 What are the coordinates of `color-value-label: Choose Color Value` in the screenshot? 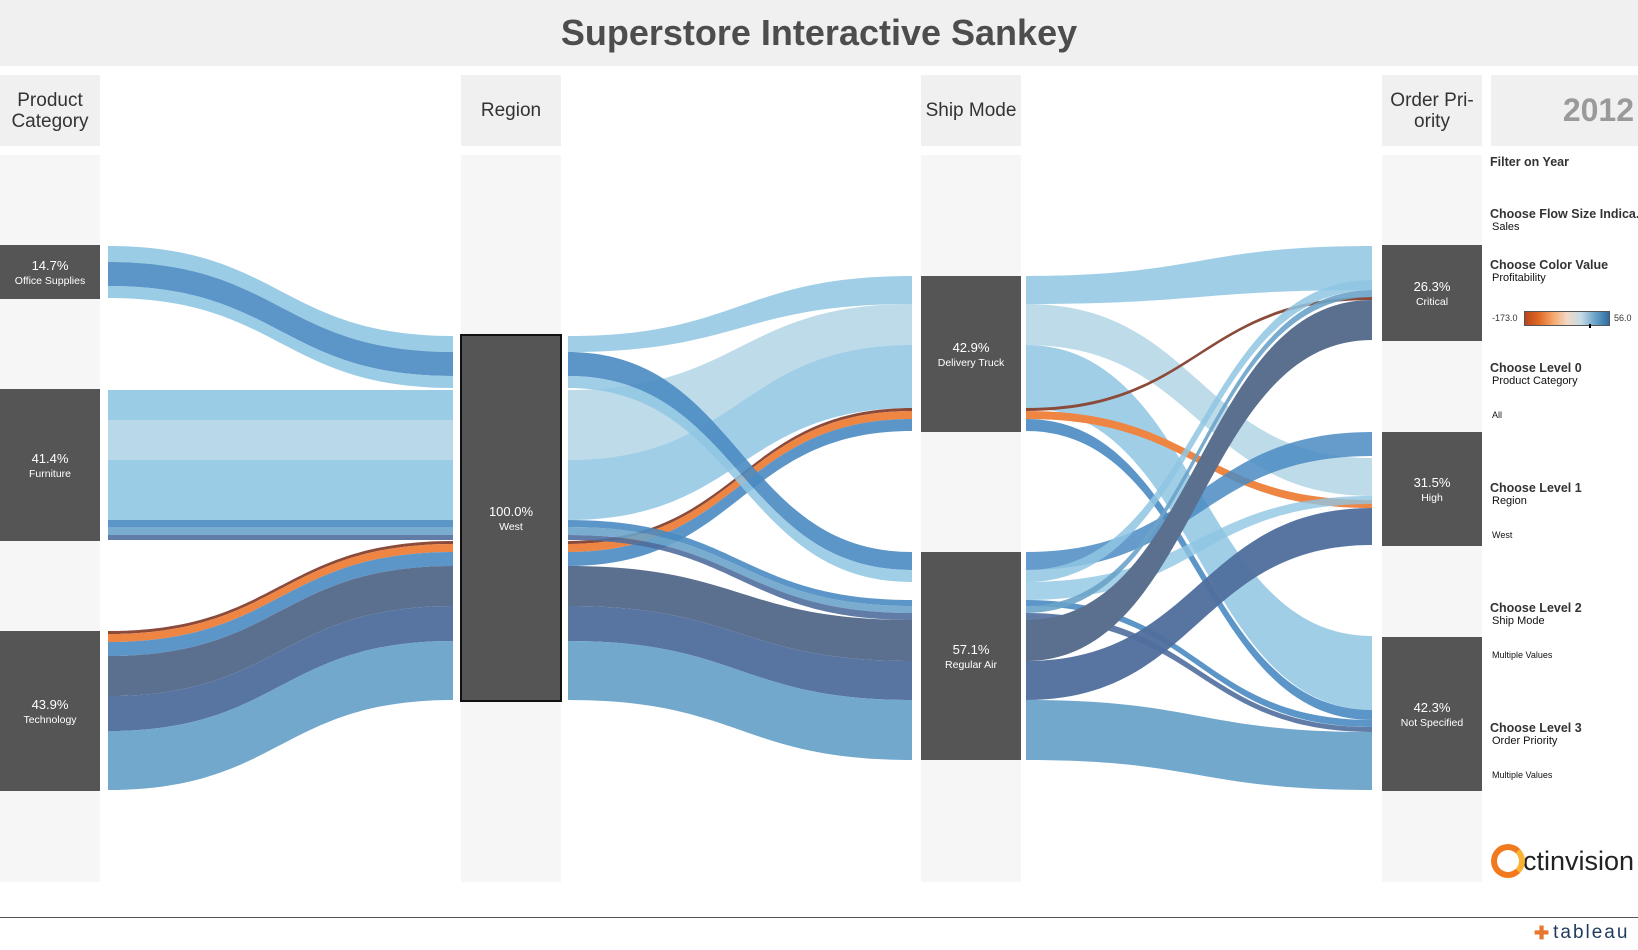 It's located at (1549, 265).